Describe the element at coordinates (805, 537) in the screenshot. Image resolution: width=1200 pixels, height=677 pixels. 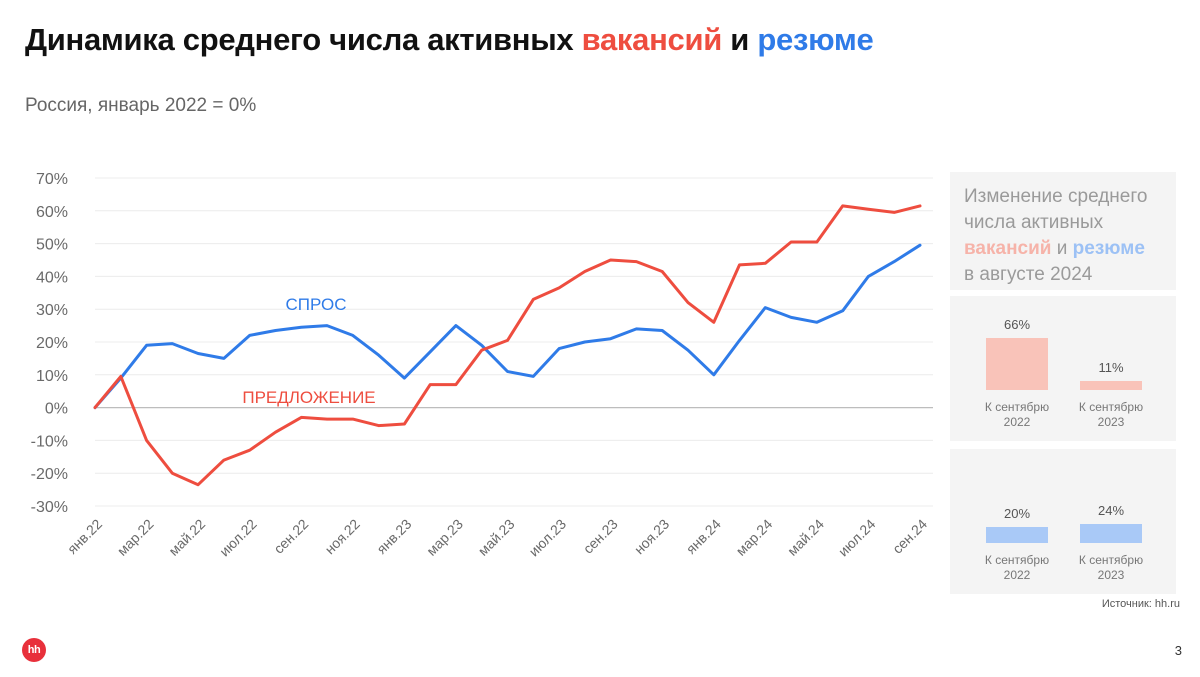
I see `x-tick-label: май.24` at that location.